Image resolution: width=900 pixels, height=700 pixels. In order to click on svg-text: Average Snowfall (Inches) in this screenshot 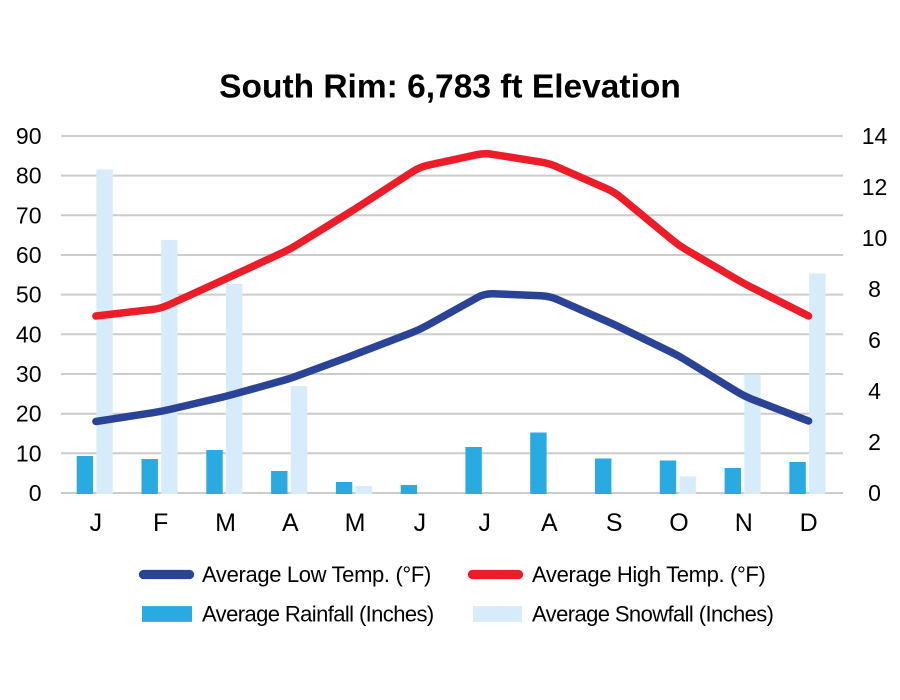, I will do `click(652, 614)`.